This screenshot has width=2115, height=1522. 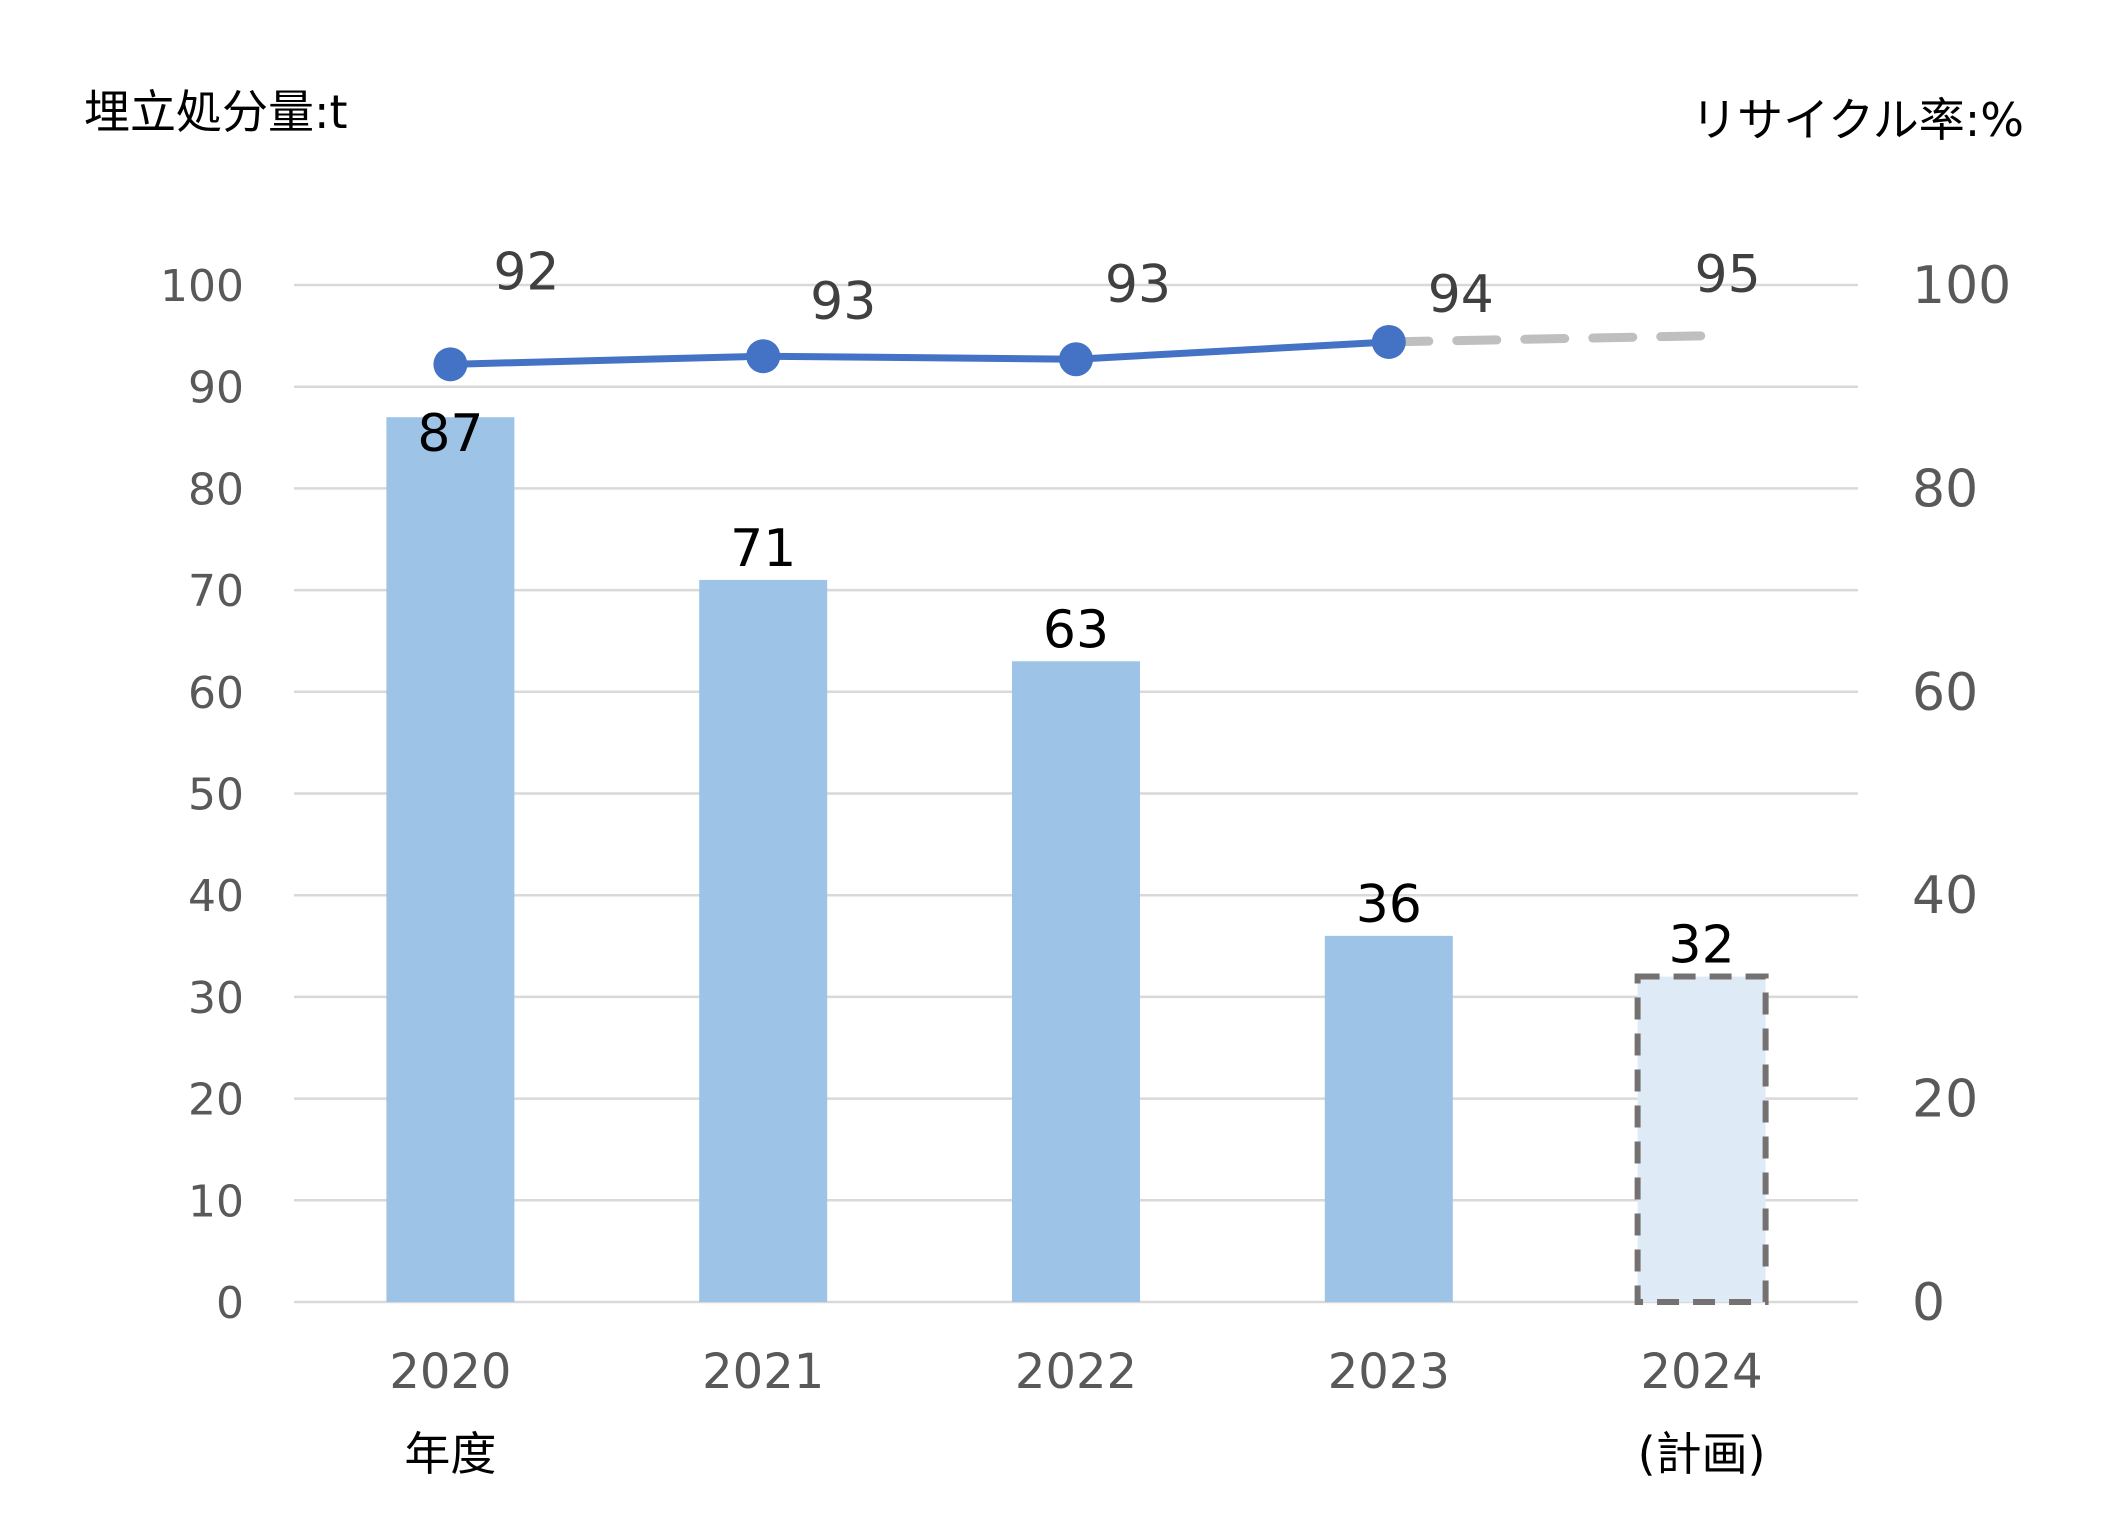 I want to click on right-tick-label: 100, so click(x=1961, y=286).